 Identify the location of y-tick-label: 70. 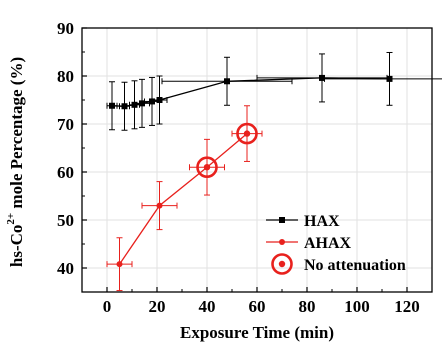
(65, 124).